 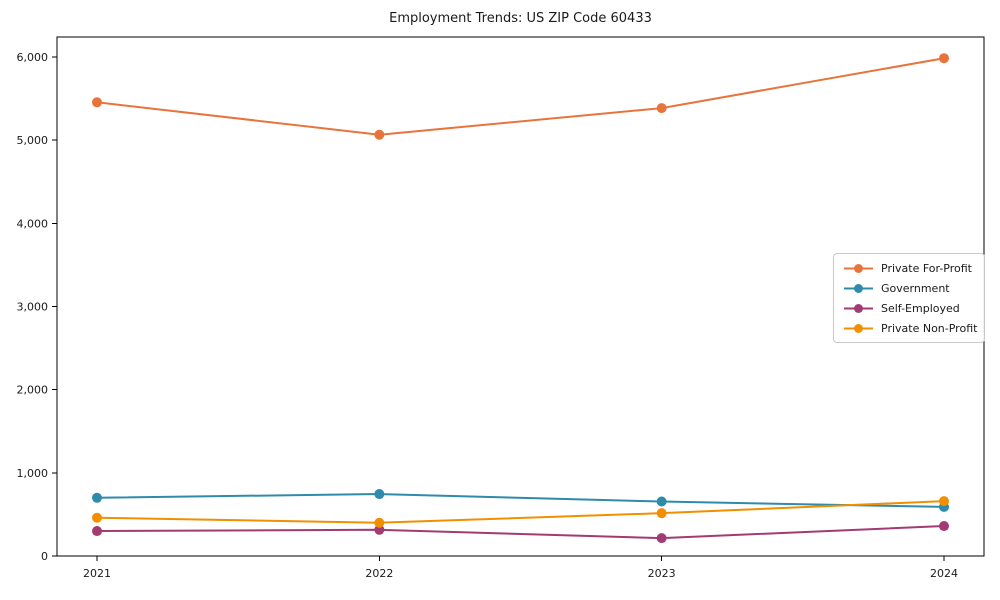 What do you see at coordinates (944, 573) in the screenshot?
I see `x-tick-label: 2024` at bounding box center [944, 573].